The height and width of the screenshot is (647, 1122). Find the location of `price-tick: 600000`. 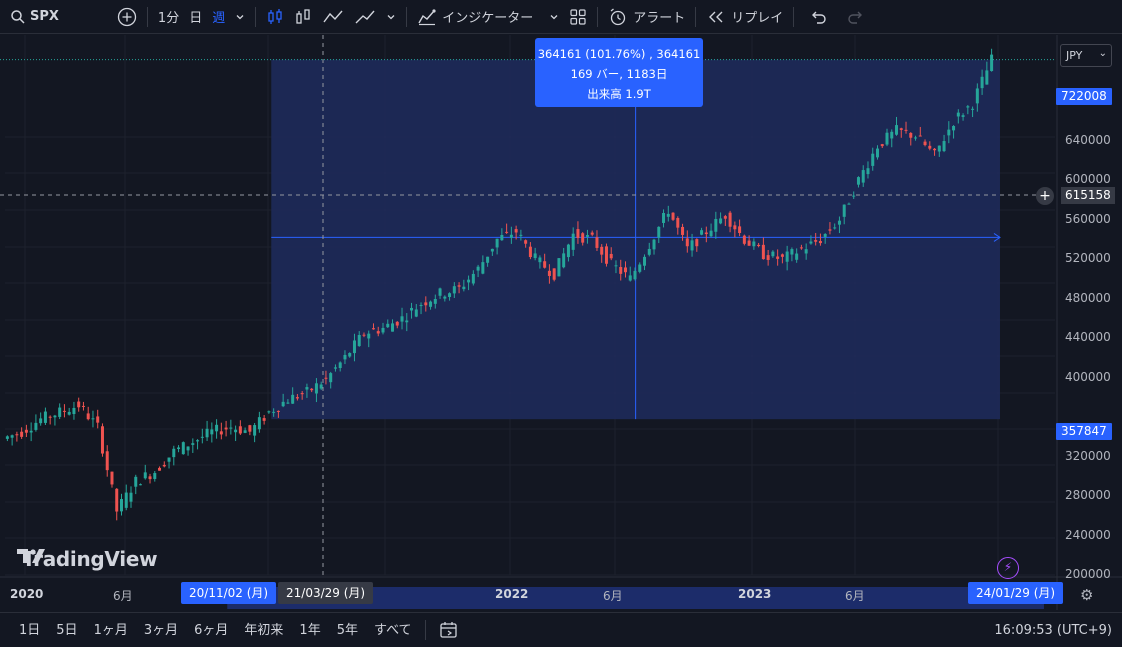

price-tick: 600000 is located at coordinates (1088, 179).